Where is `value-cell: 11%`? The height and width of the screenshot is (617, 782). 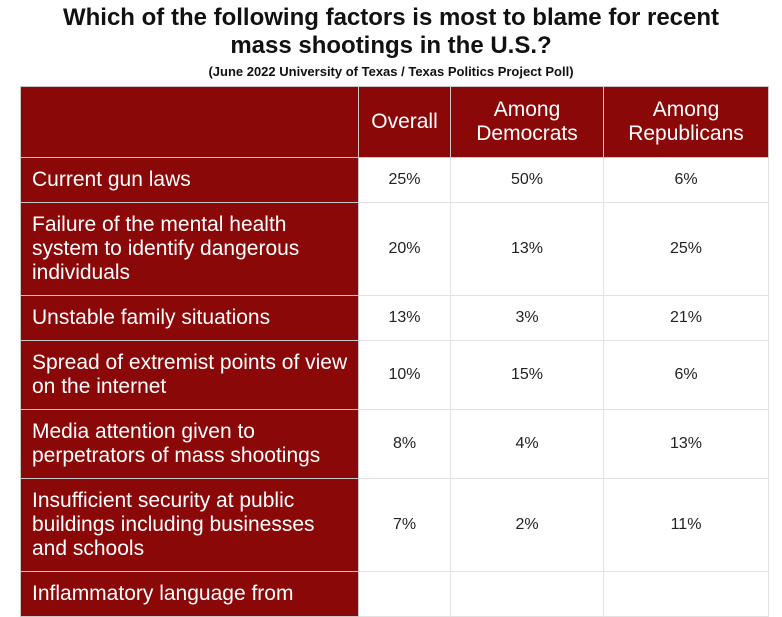 value-cell: 11% is located at coordinates (686, 525).